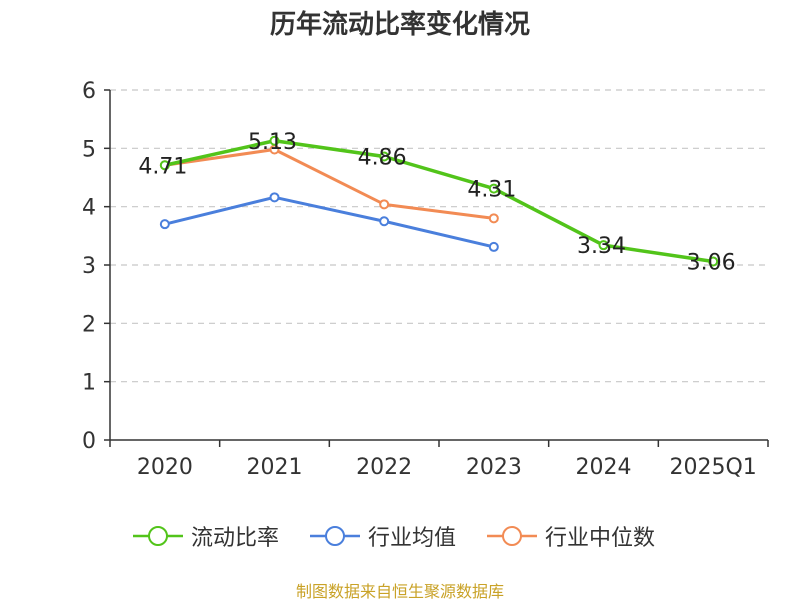 The image size is (800, 602). I want to click on y-tick-label: 3, so click(89, 266).